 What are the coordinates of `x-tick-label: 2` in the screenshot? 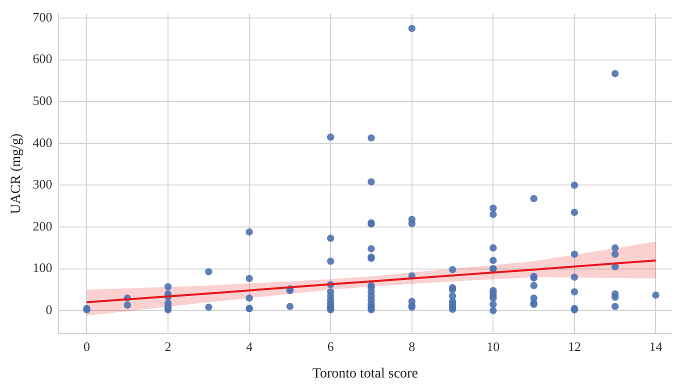 It's located at (168, 346).